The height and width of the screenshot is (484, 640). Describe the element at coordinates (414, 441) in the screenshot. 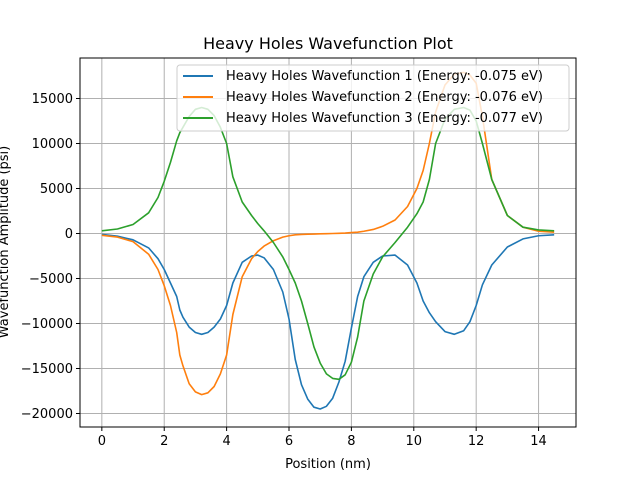

I see `x-tick-label: 10` at that location.